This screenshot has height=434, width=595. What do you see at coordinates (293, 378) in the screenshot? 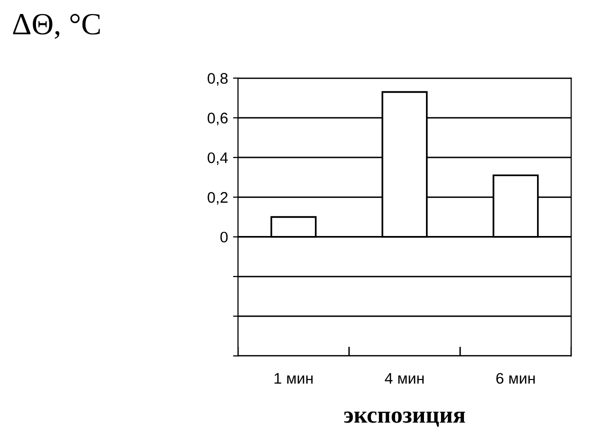
I see `x-tick-label: 1 мин` at bounding box center [293, 378].